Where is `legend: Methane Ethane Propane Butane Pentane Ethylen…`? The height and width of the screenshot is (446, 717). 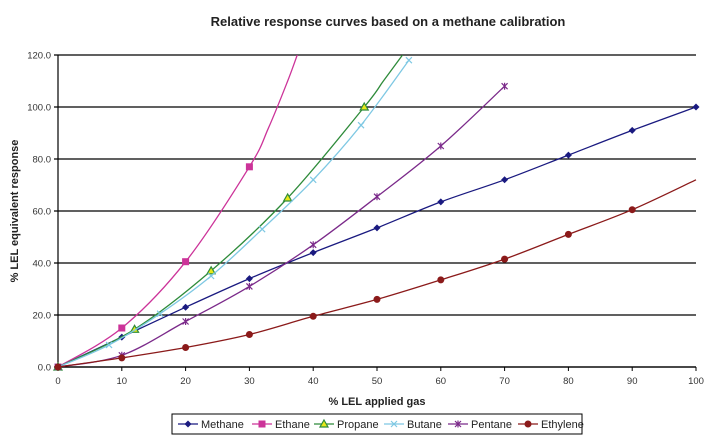 legend: Methane Ethane Propane Butane Pentane Ethylen… is located at coordinates (377, 424).